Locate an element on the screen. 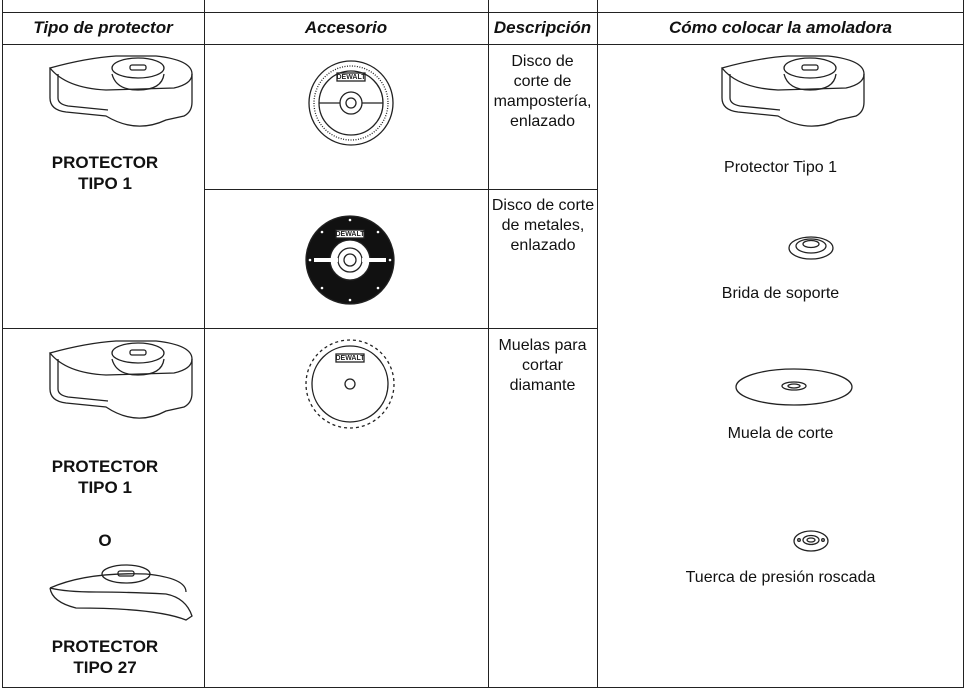  metal-disc-illustration: DEWALT is located at coordinates (350, 260).